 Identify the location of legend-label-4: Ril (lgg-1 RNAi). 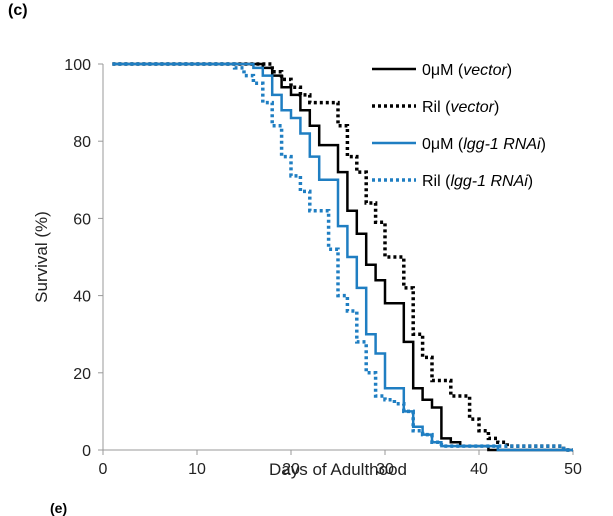
(477, 181).